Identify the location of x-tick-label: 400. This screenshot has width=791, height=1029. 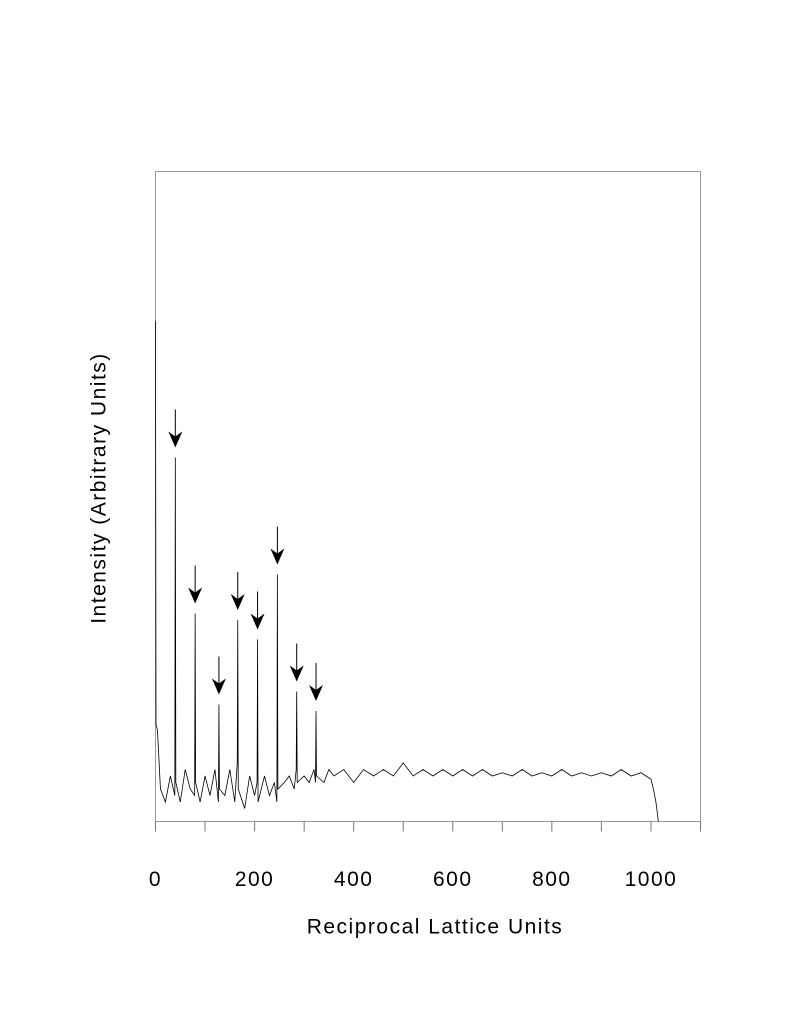
(354, 879).